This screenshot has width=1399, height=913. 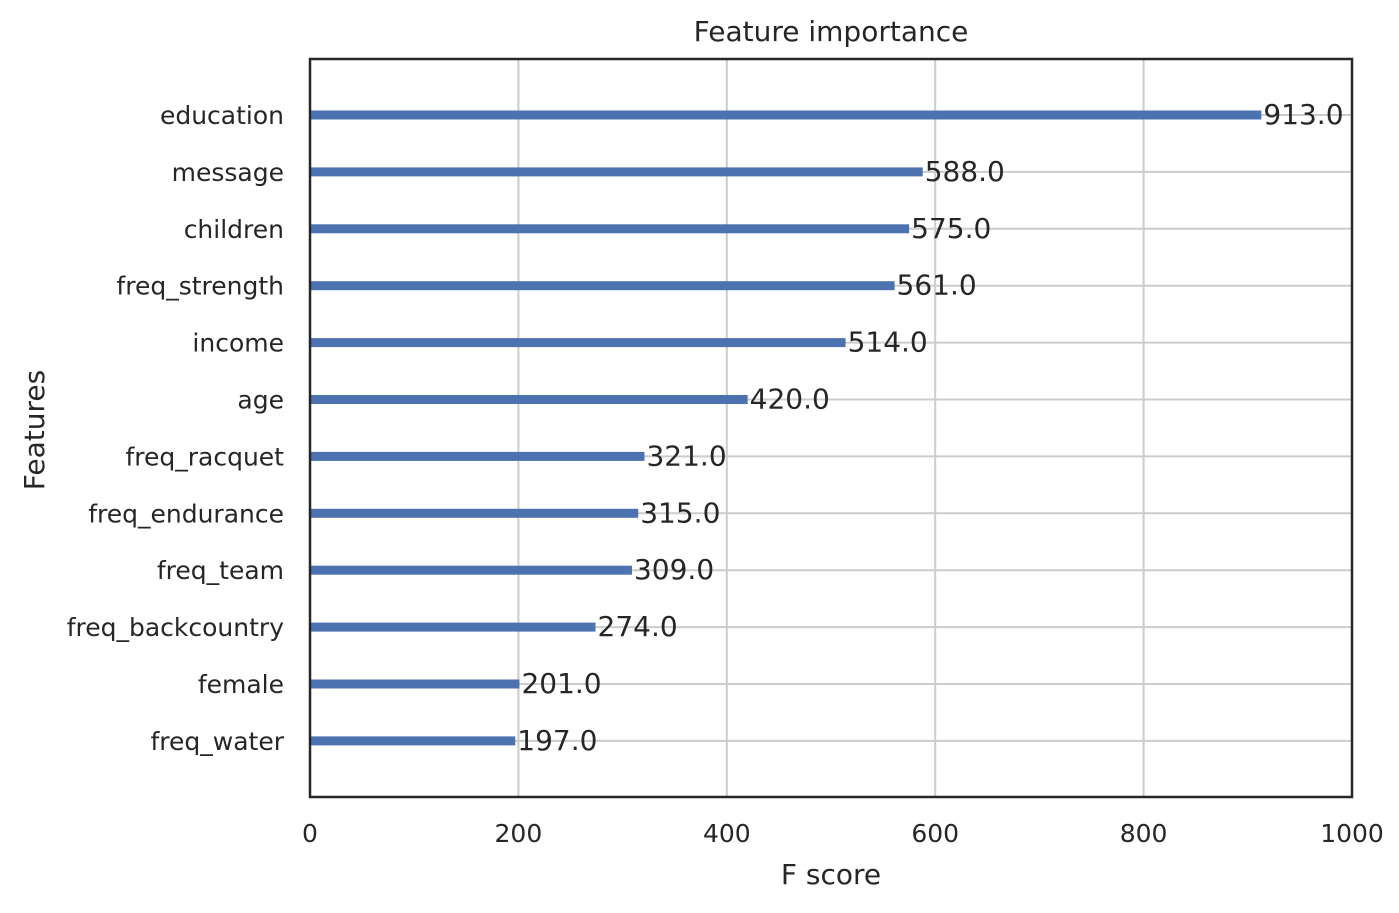 I want to click on x-tick-label: 400, so click(x=727, y=833).